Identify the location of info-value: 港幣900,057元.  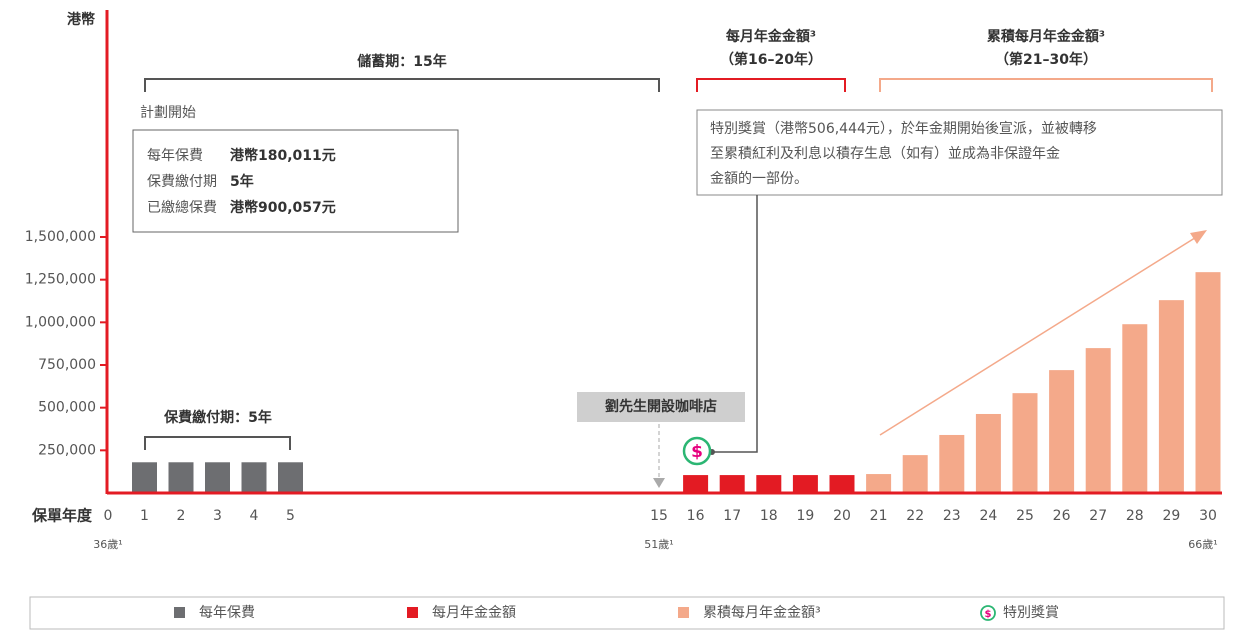
(283, 207).